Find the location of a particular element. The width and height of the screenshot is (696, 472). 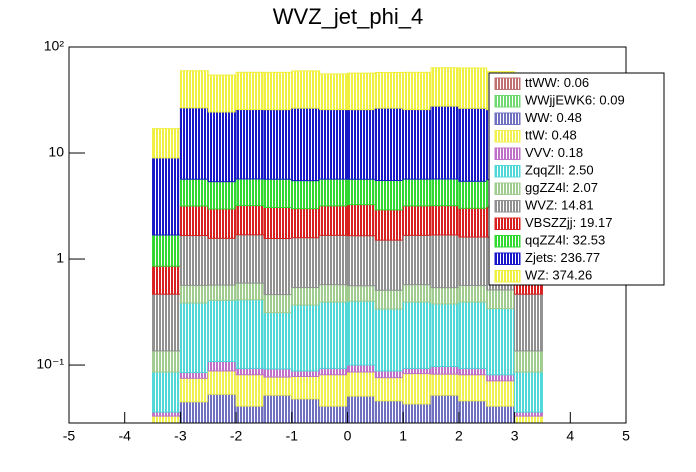

legend-label: ggZZ4l: 2.07 is located at coordinates (561, 187).